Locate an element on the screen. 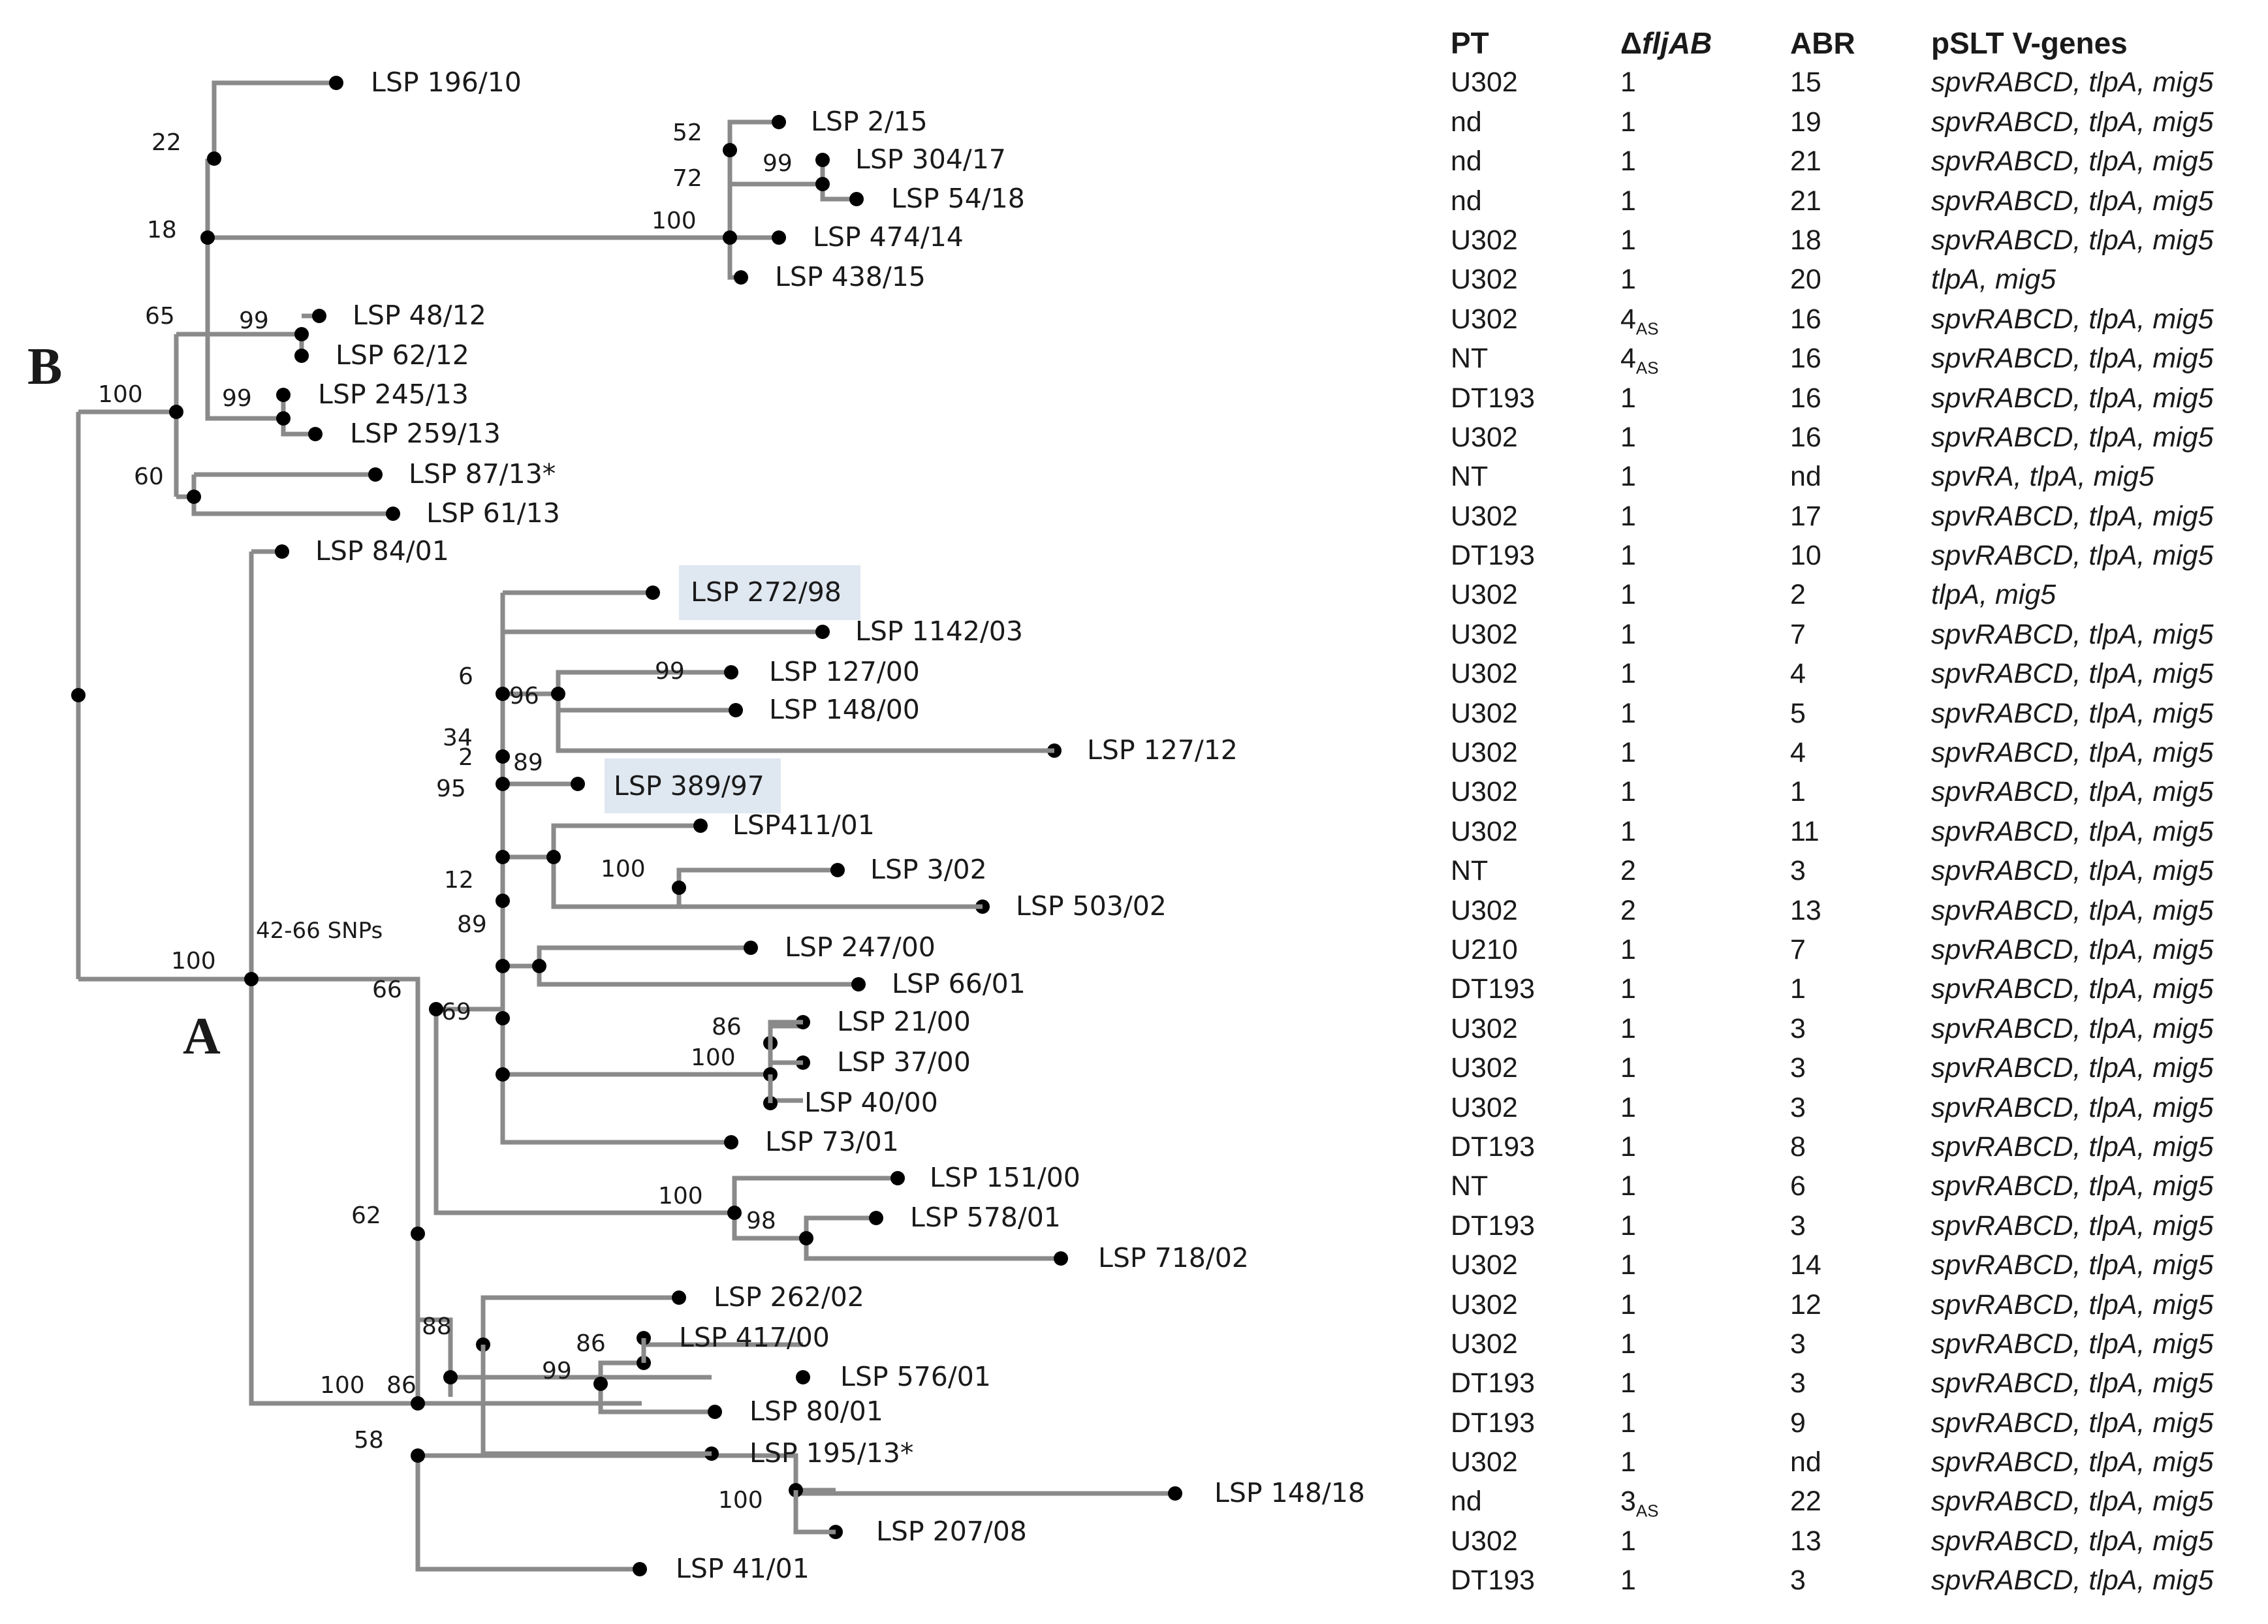  cell-abr: 13 is located at coordinates (1806, 1541).